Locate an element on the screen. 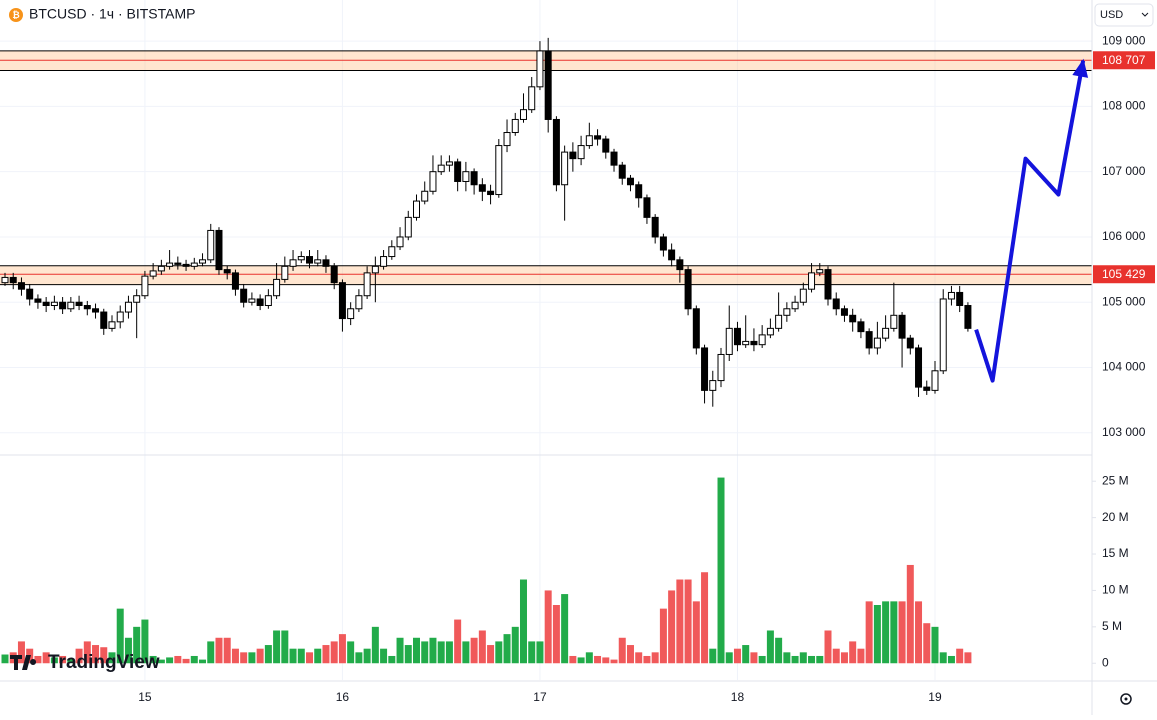 The width and height of the screenshot is (1157, 720). overlay is located at coordinates (1031, 220).